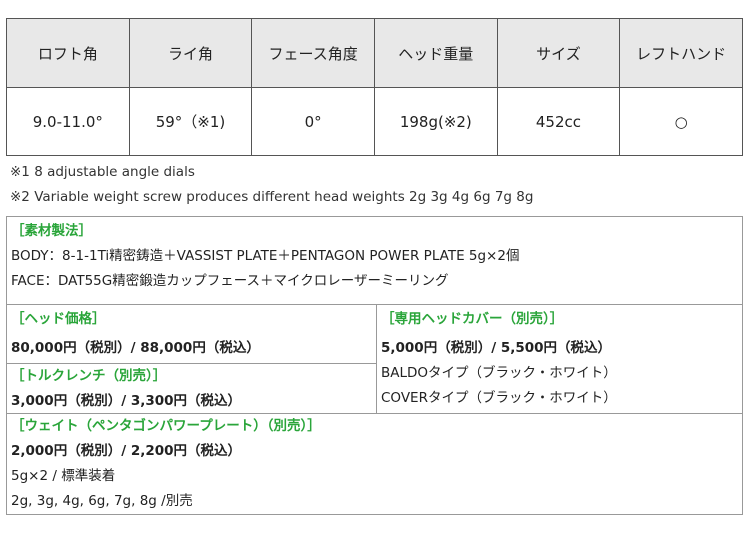 This screenshot has height=533, width=750. I want to click on header-cell: ロフト角, so click(68, 53).